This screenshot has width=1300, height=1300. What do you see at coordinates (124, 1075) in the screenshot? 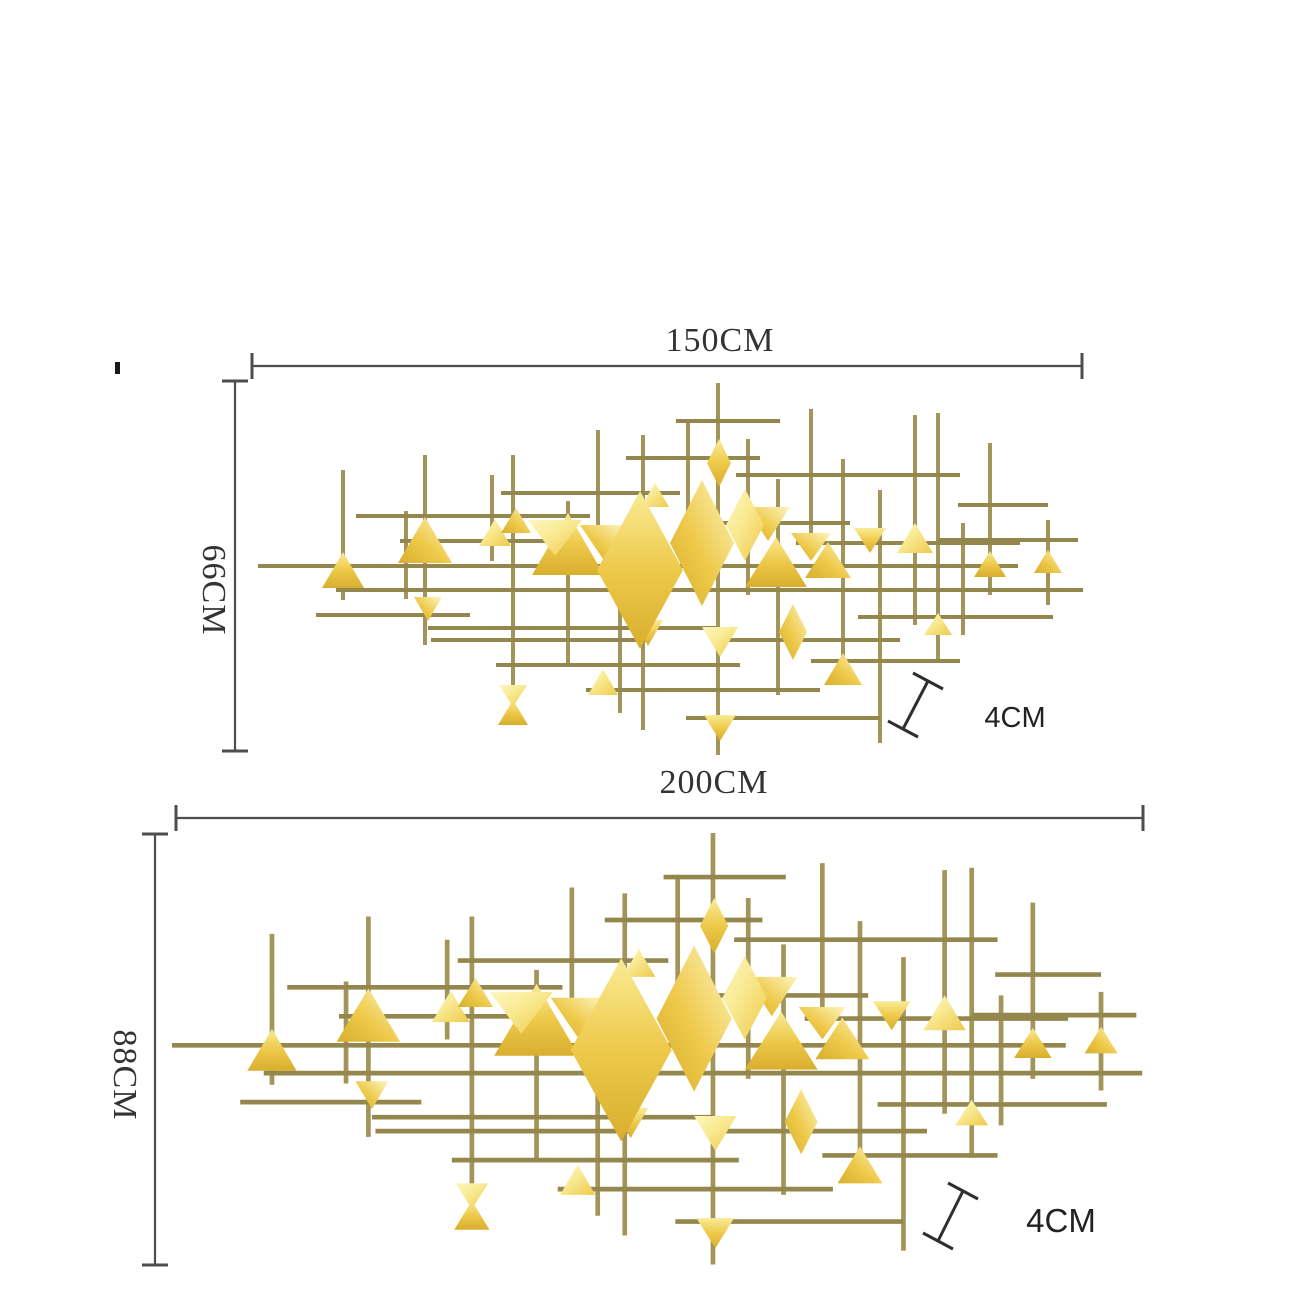
I see `height-dimension-label-bottom: 88CM` at bounding box center [124, 1075].